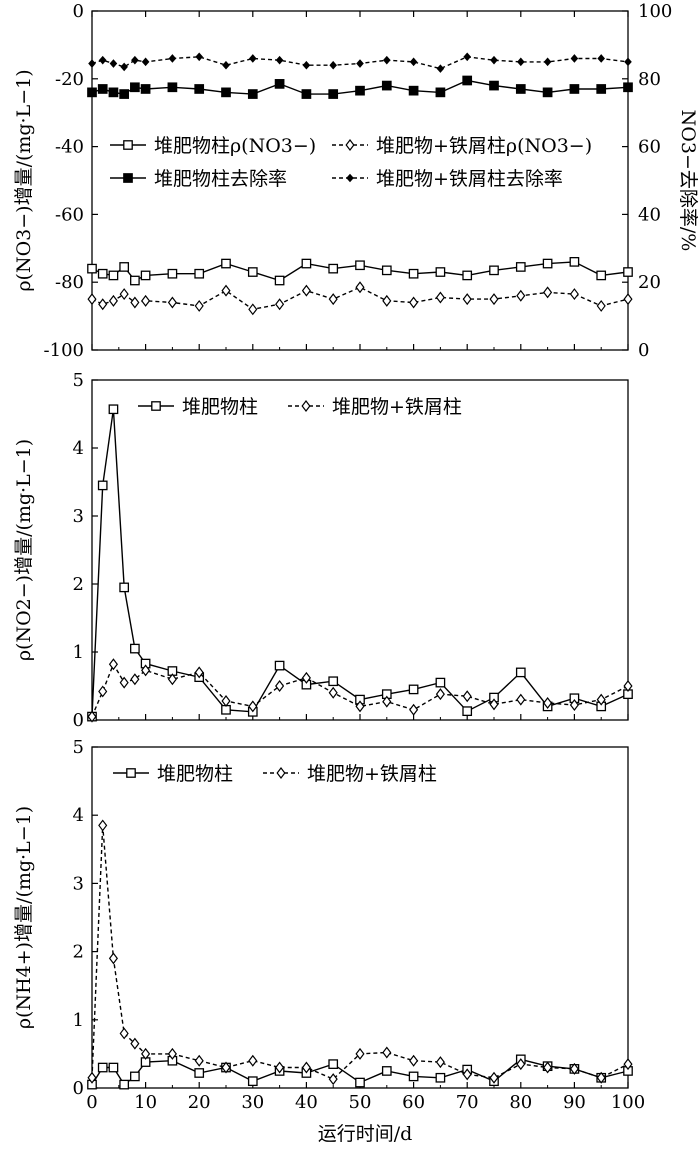 The image size is (700, 1151). What do you see at coordinates (78, 720) in the screenshot?
I see `y-tick-label: 0` at bounding box center [78, 720].